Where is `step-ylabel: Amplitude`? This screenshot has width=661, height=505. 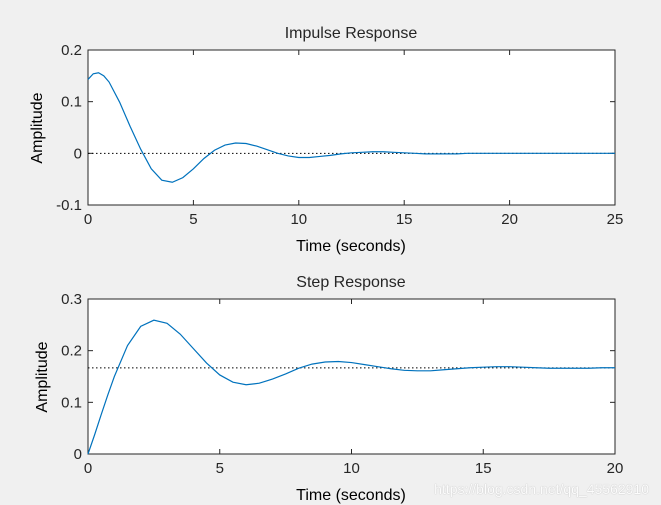 step-ylabel: Amplitude is located at coordinates (42, 376).